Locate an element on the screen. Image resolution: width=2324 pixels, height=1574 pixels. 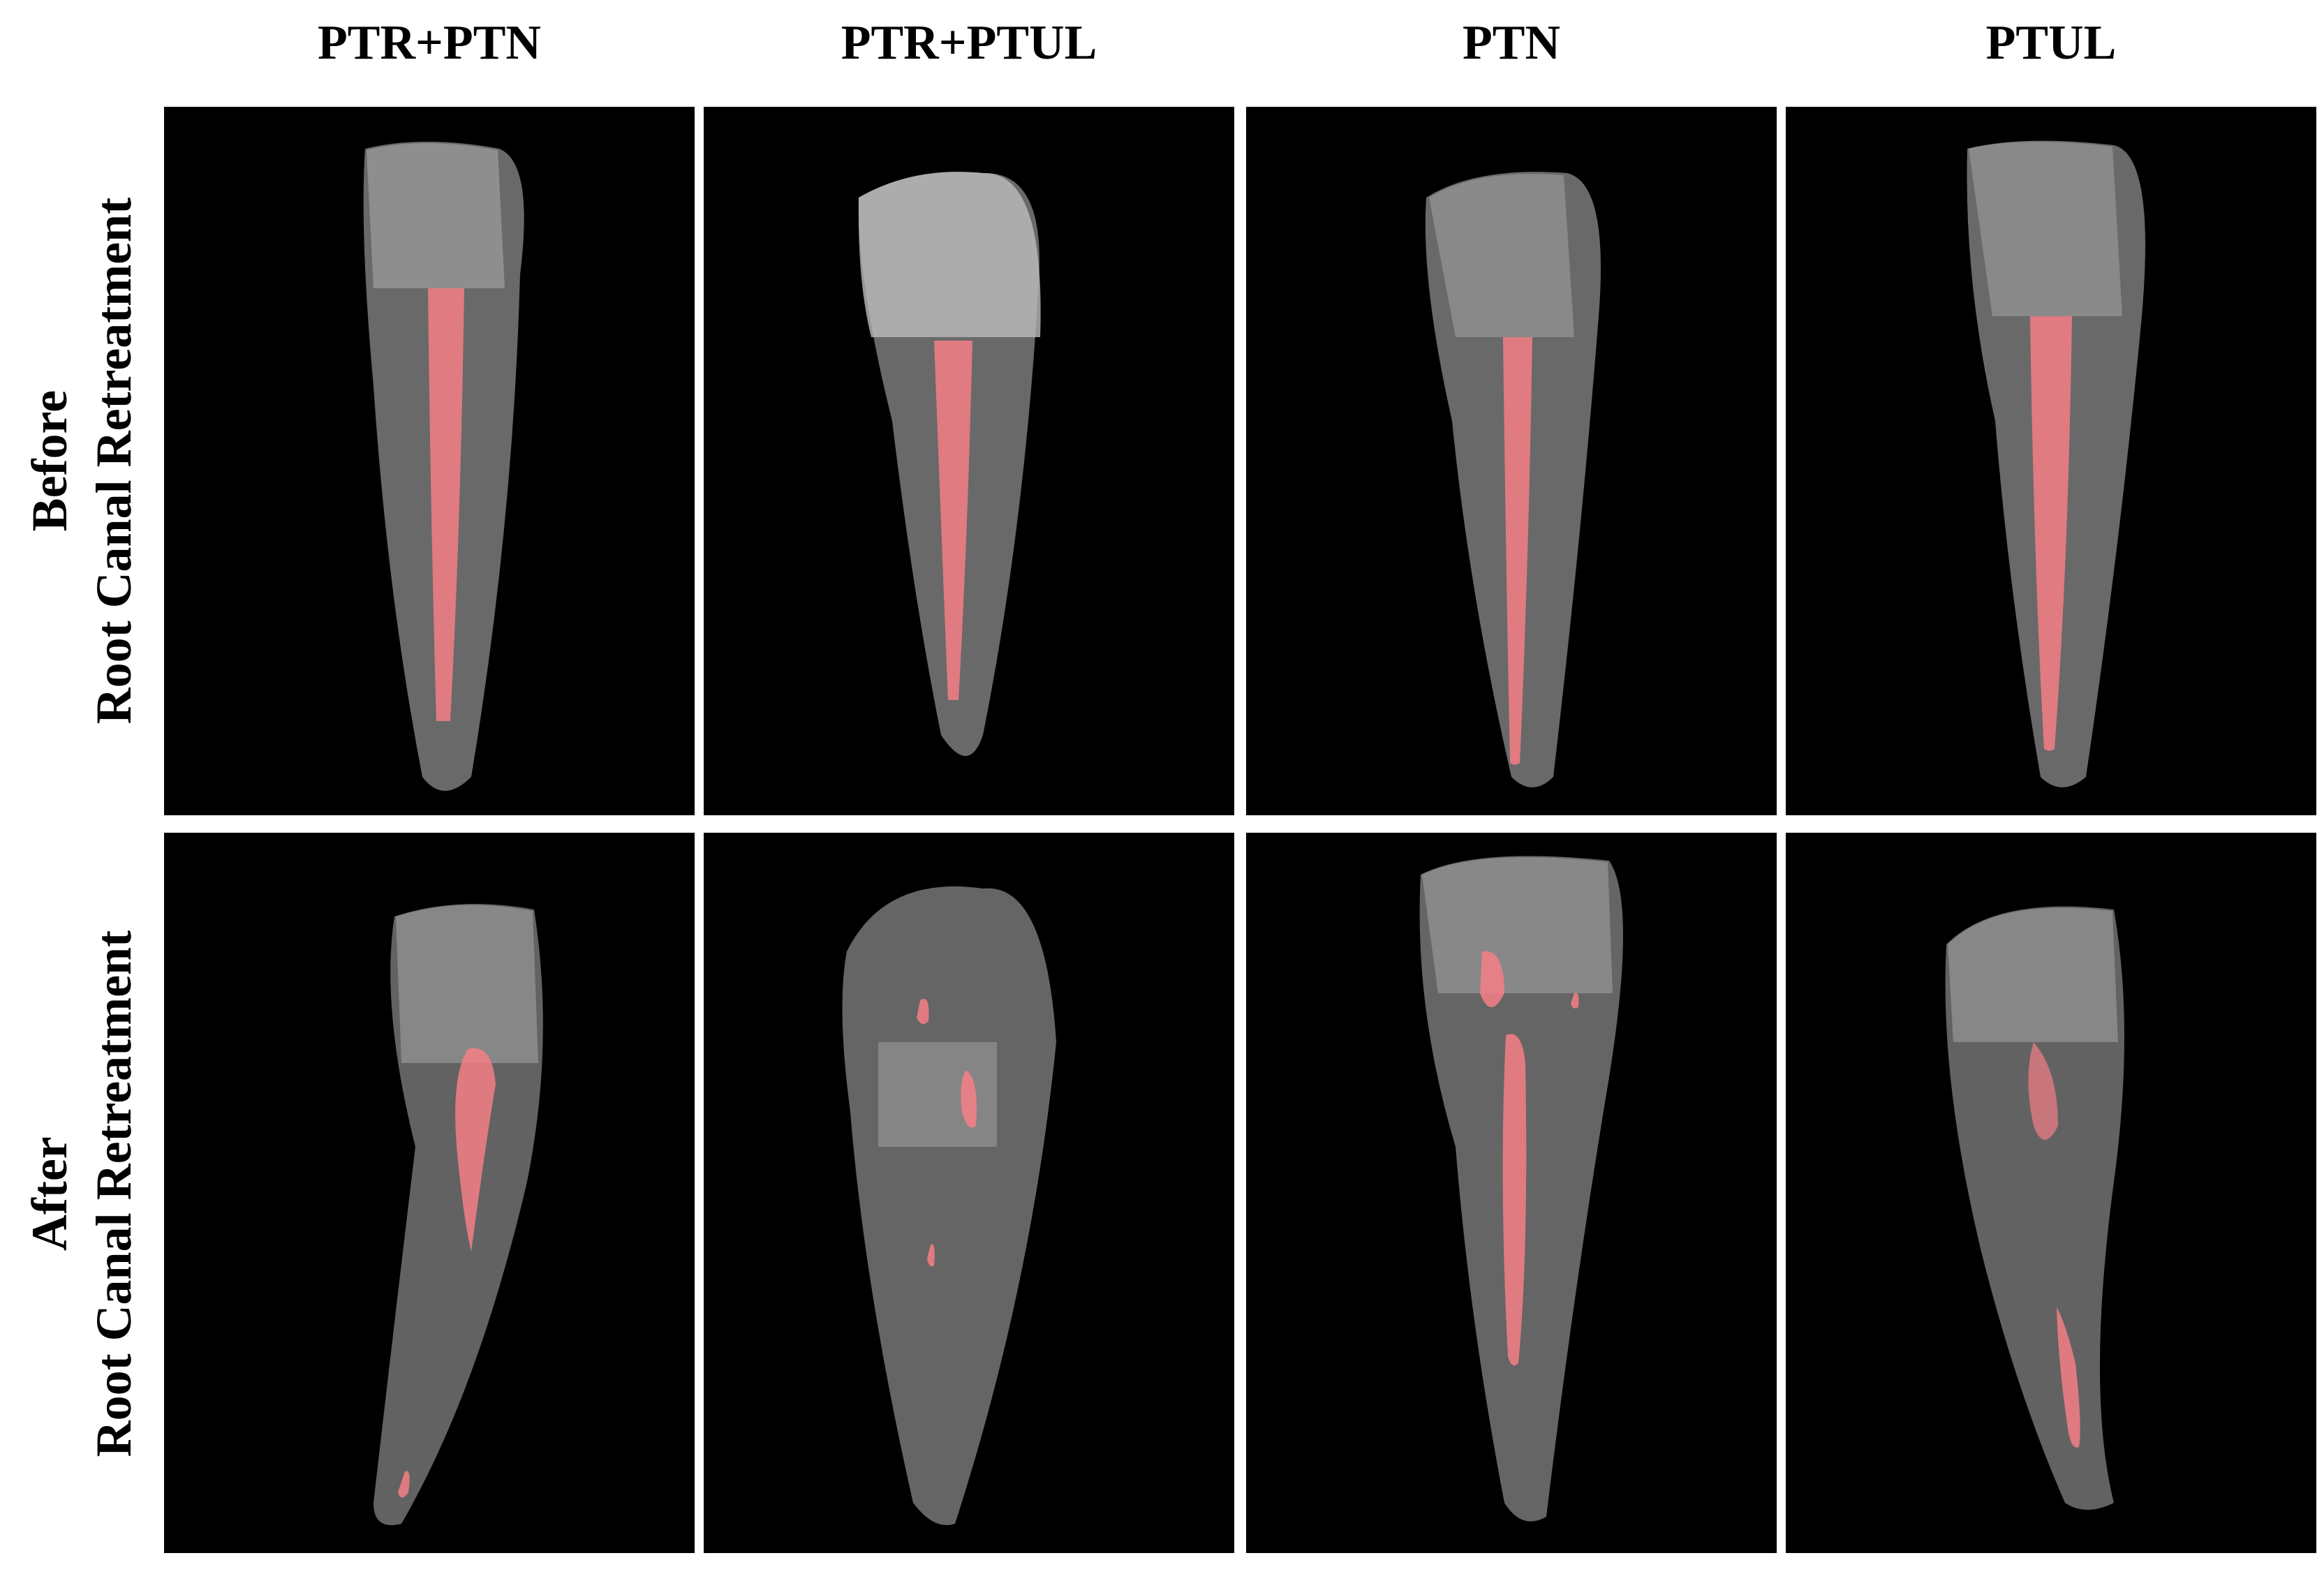
row-label-after-line1: After is located at coordinates (49, 1193).